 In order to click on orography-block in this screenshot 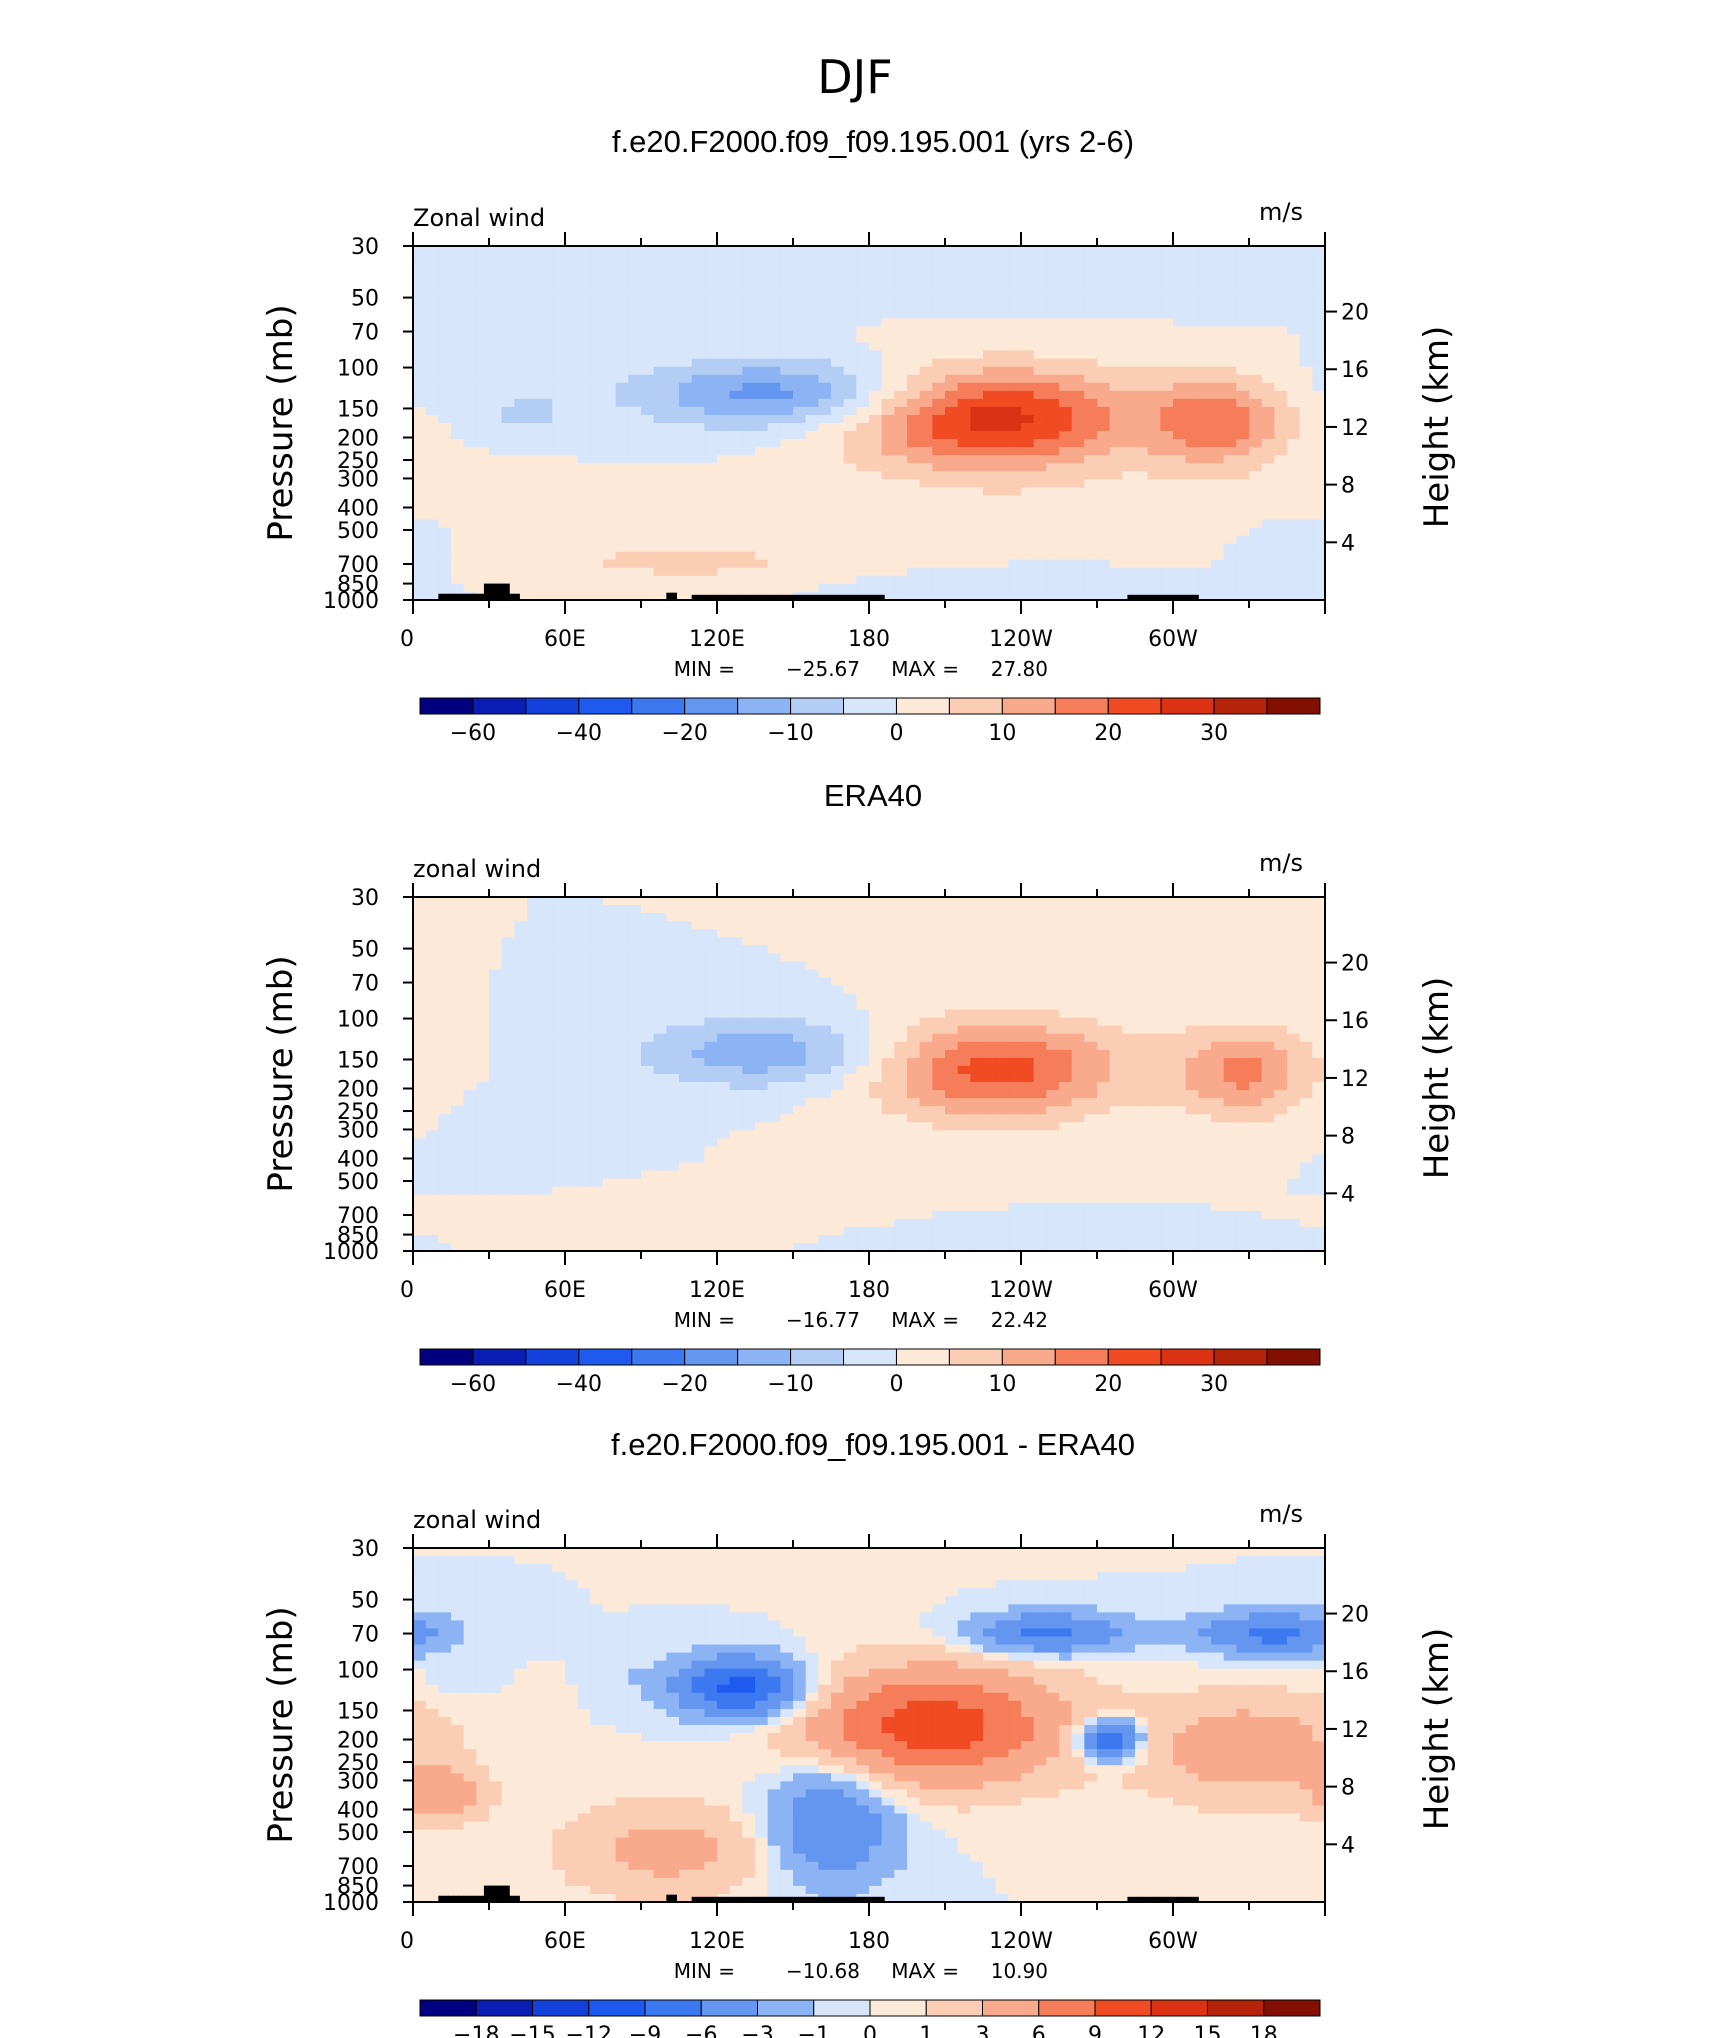, I will do `click(1186, 597)`.